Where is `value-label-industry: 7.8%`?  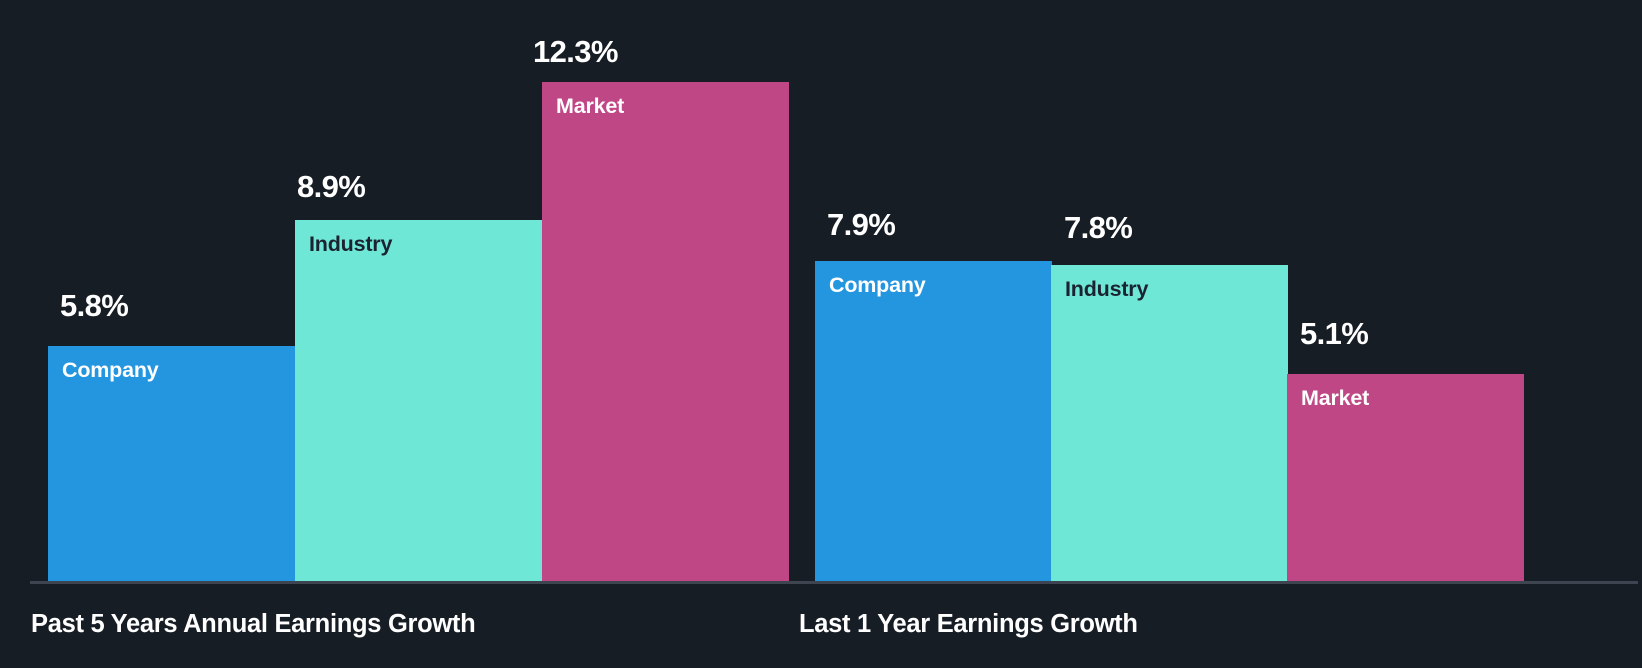
value-label-industry: 7.8% is located at coordinates (1098, 227).